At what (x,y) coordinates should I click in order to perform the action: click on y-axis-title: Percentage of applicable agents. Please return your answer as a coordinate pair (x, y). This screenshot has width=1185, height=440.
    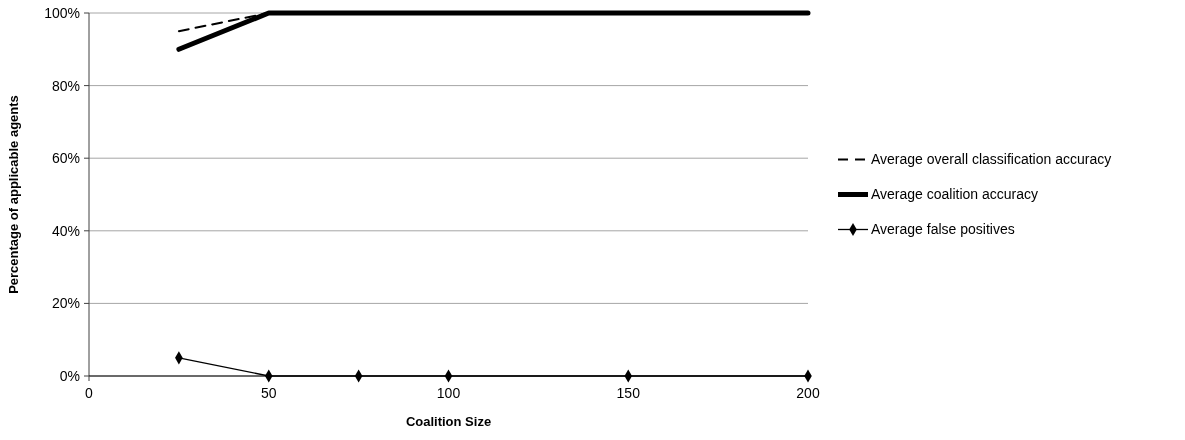
    Looking at the image, I should click on (13, 194).